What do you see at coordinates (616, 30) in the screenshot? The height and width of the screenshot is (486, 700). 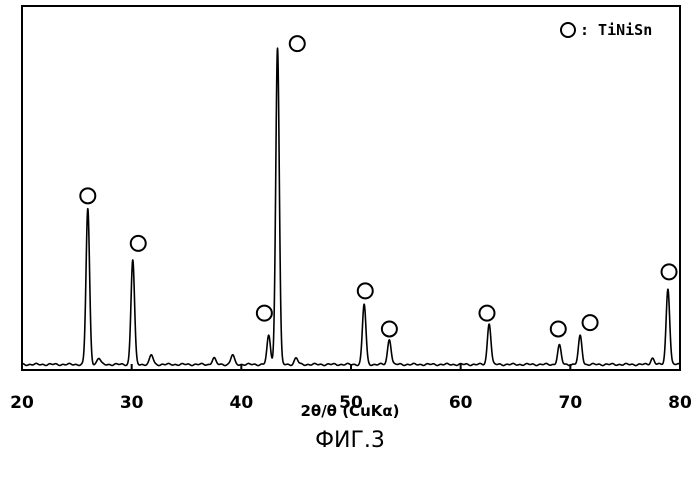 I see `legend-label: : TiNiSn` at bounding box center [616, 30].